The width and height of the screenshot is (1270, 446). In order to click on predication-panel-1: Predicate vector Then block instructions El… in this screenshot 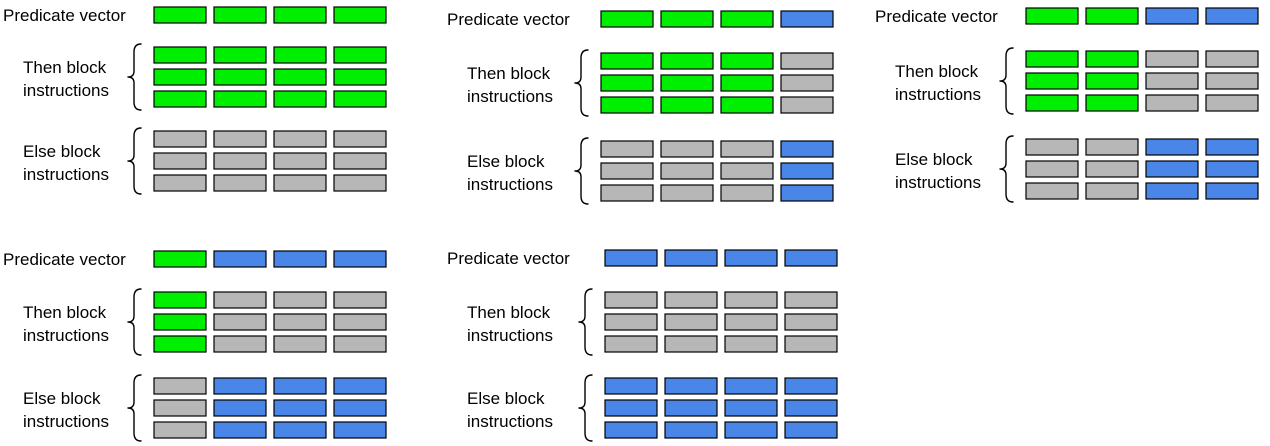, I will do `click(195, 100)`.